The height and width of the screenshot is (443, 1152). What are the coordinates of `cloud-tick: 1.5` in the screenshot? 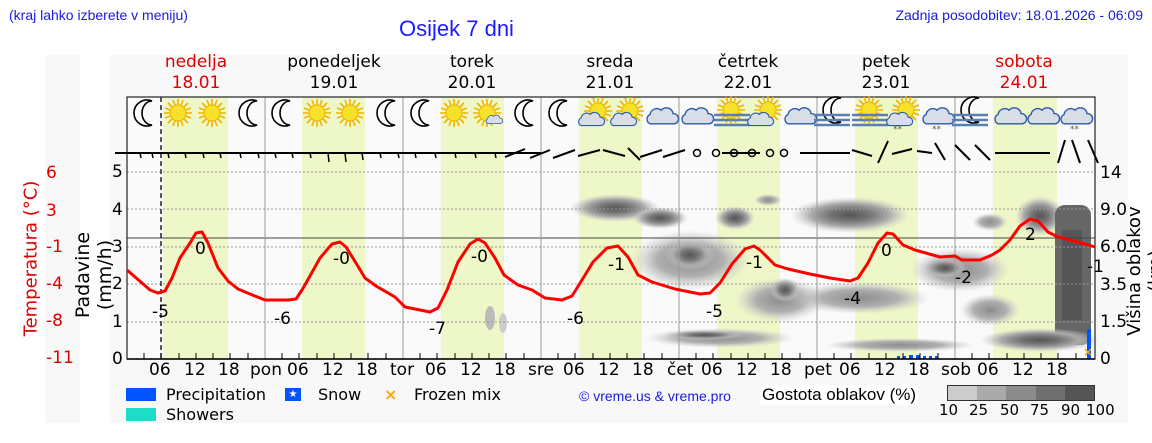 It's located at (1114, 322).